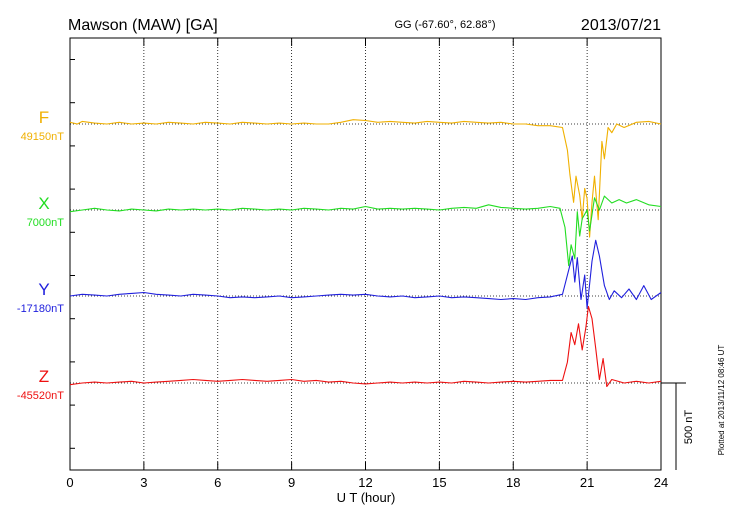  What do you see at coordinates (365, 274) in the screenshot?
I see `series-line-y` at bounding box center [365, 274].